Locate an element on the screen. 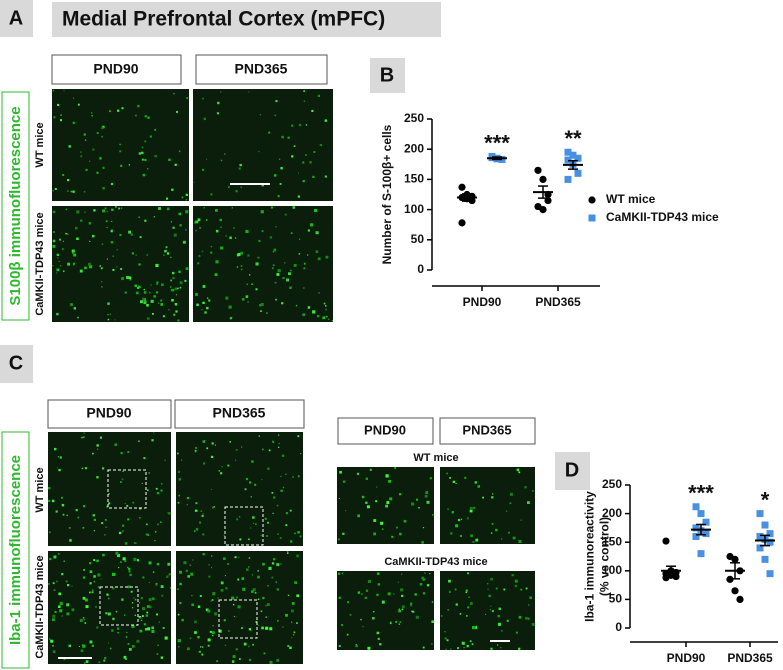 Image resolution: width=783 pixels, height=670 pixels. column-header: PND365 is located at coordinates (486, 429).